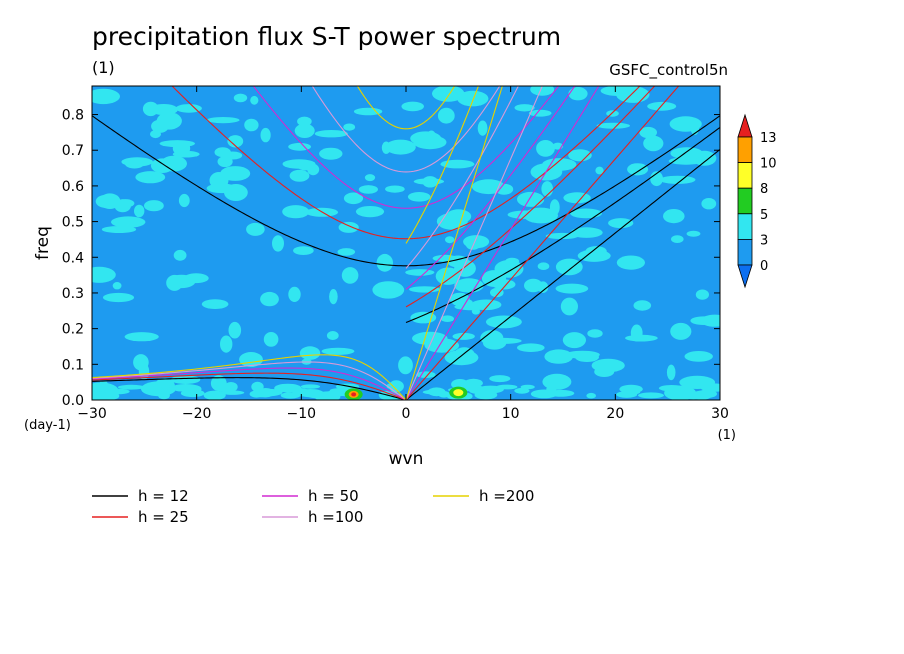 This screenshot has height=654, width=904. Describe the element at coordinates (47, 425) in the screenshot. I see `y-unit-label: (day-1)` at that location.